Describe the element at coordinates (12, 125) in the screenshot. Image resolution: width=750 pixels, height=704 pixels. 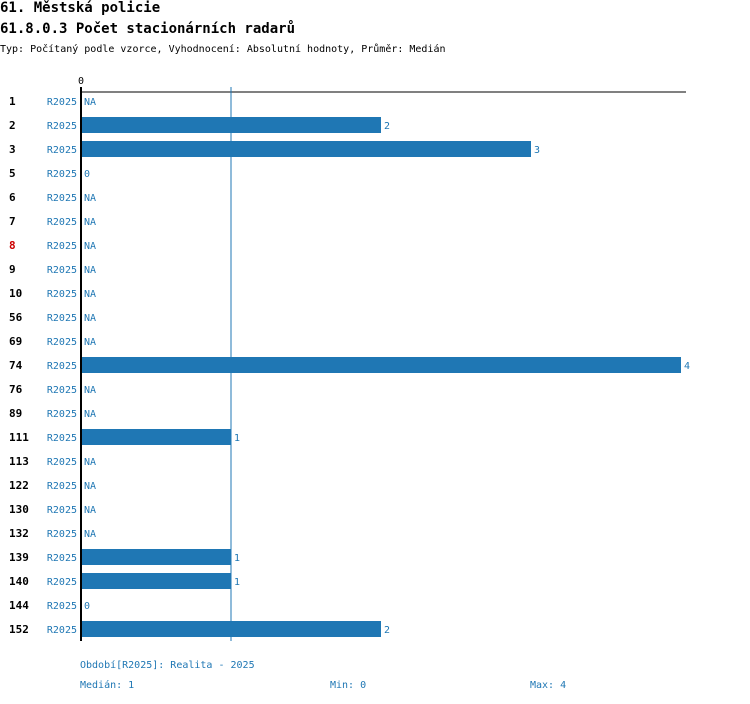
I see `row-id-label: 2` at that location.